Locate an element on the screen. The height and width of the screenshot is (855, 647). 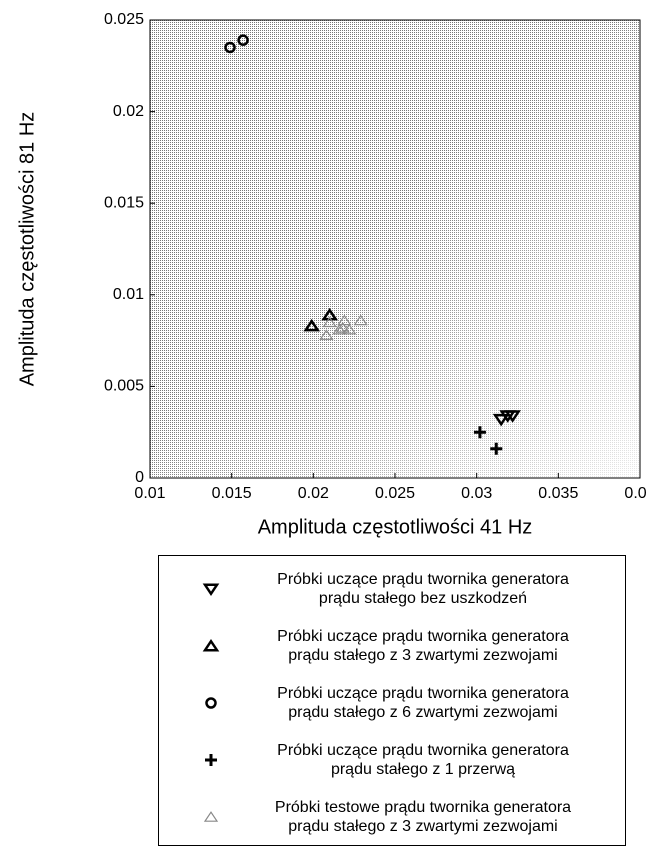
y-tick-label: 0.025 is located at coordinates (124, 19).